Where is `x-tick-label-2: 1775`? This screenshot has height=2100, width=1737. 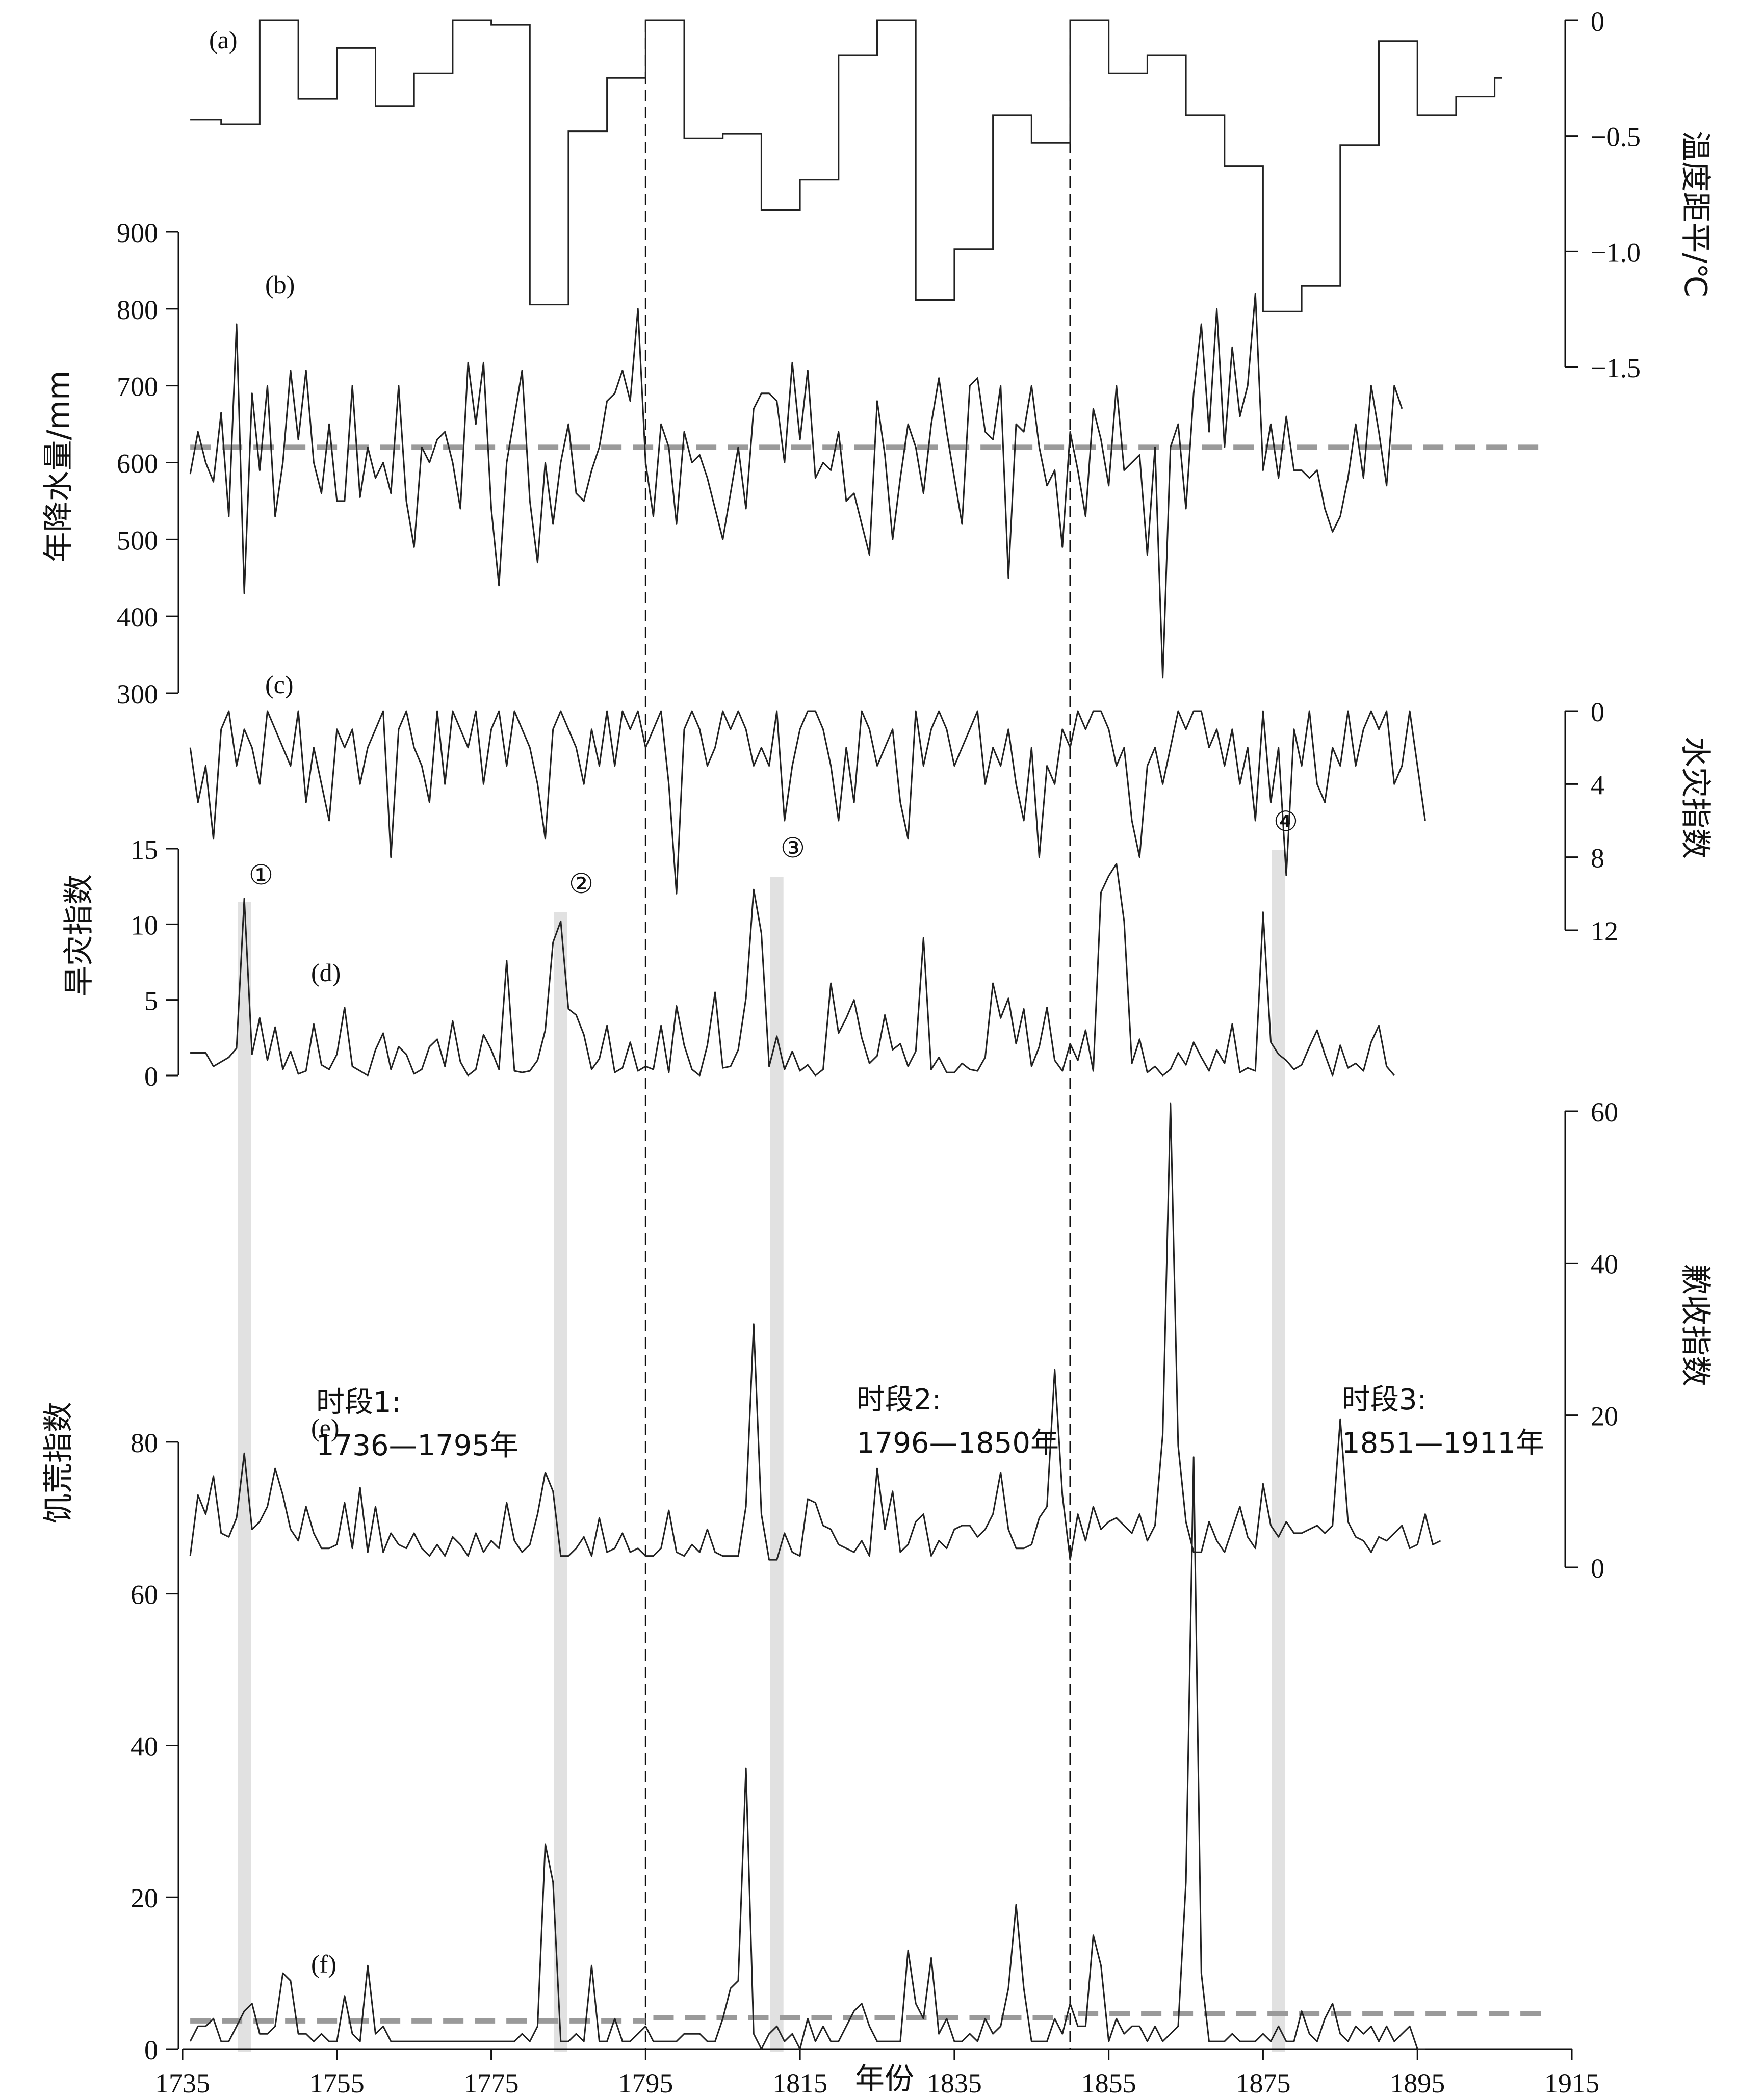
x-tick-label-2: 1775 is located at coordinates (492, 2083).